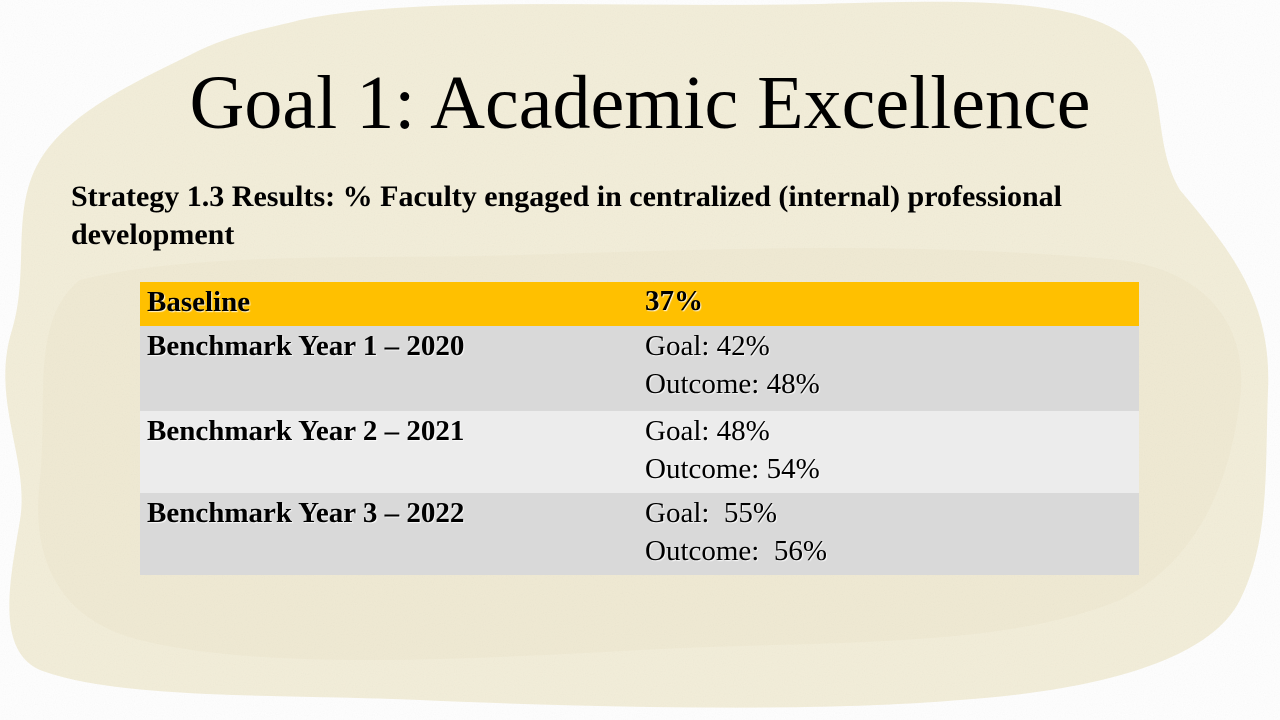  I want to click on row-value: Goal: 42% Outcome: 48%, so click(888, 368).